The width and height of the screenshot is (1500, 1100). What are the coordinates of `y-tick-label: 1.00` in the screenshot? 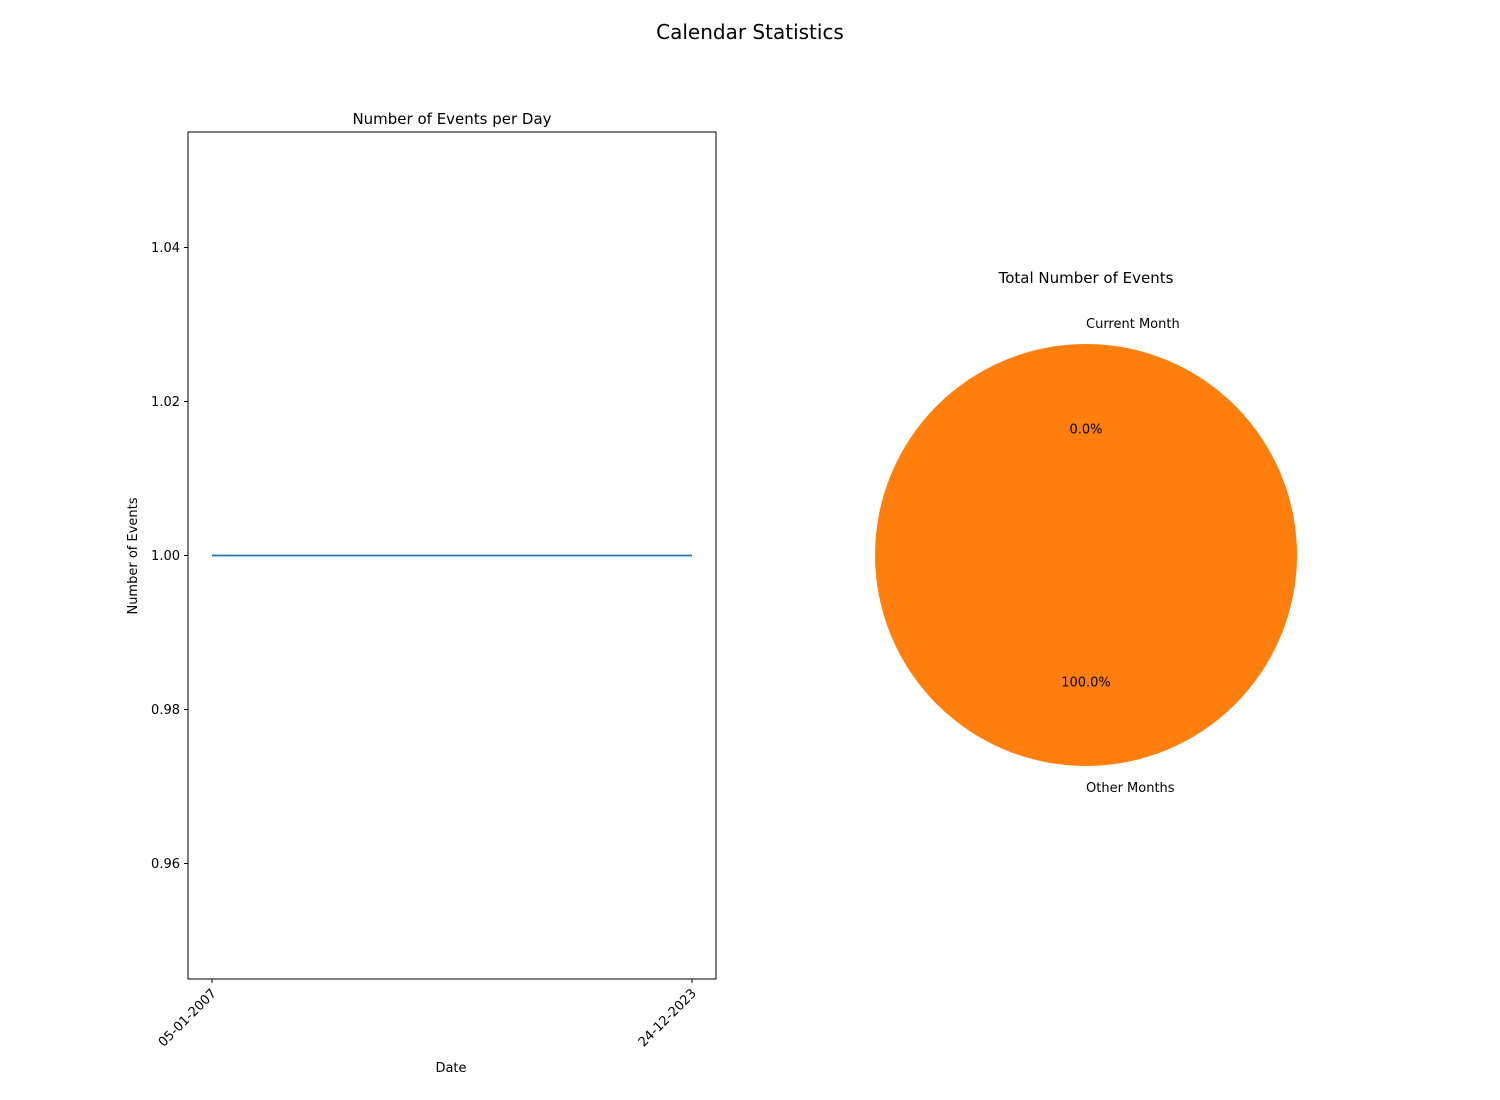 It's located at (165, 556).